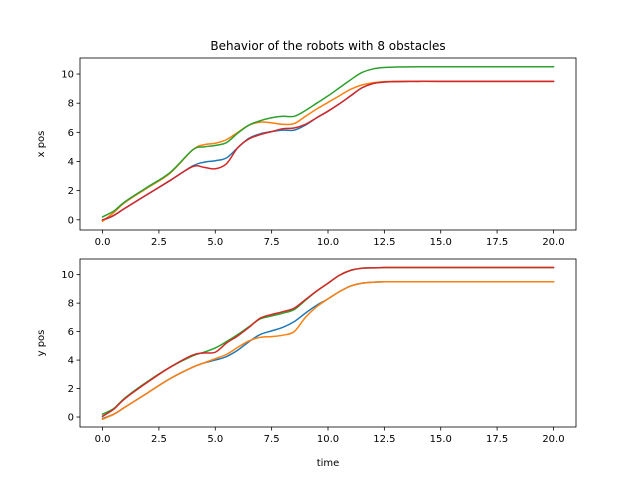 The image size is (640, 484). I want to click on bottom-x-tick-label: 7.5, so click(272, 439).